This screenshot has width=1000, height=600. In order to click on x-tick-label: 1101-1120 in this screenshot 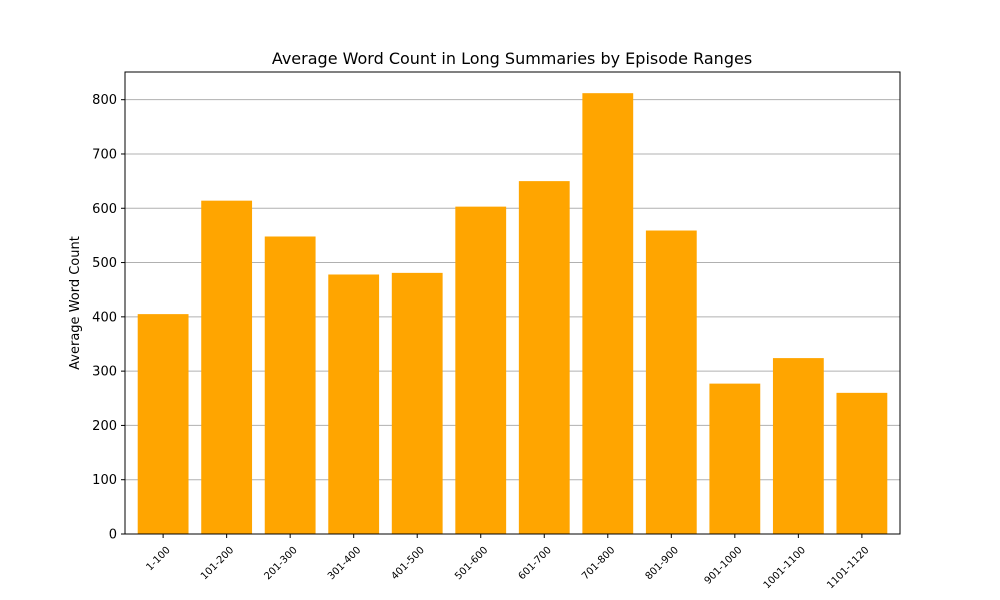, I will do `click(848, 568)`.